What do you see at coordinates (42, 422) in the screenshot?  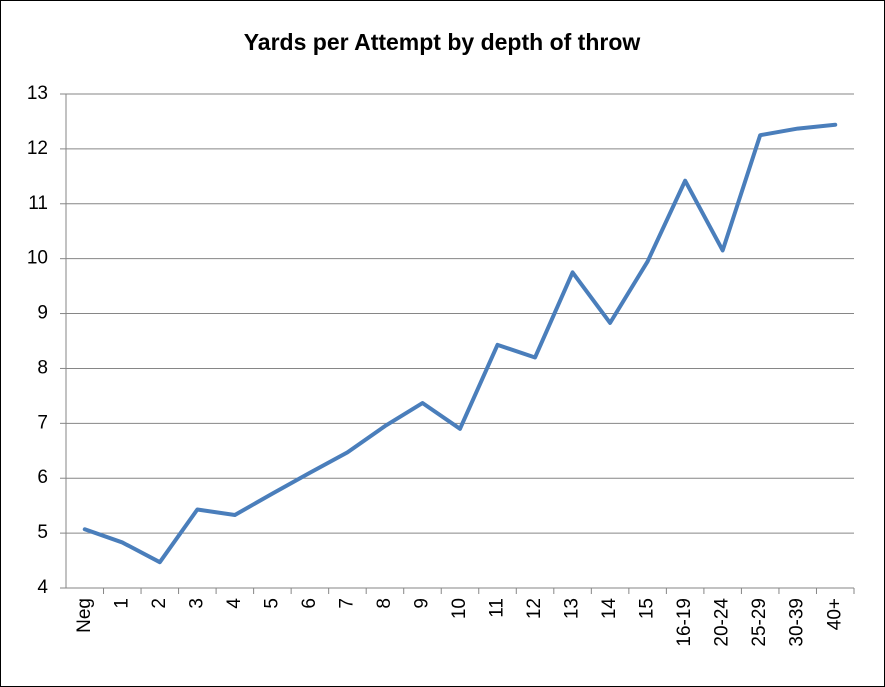 I see `y-tick-label: 7` at bounding box center [42, 422].